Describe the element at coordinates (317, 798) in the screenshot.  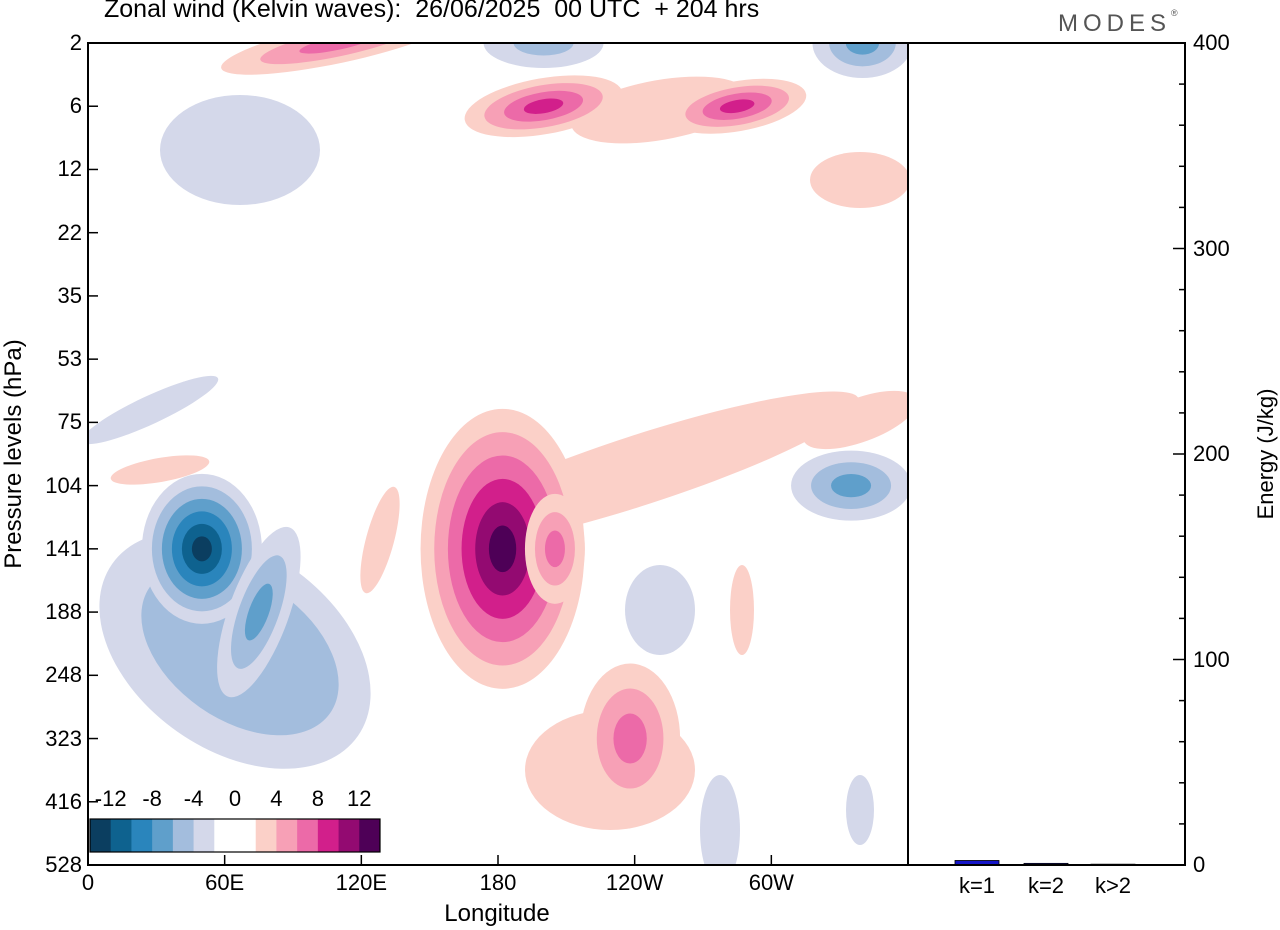
I see `colorbar-label: 8` at that location.